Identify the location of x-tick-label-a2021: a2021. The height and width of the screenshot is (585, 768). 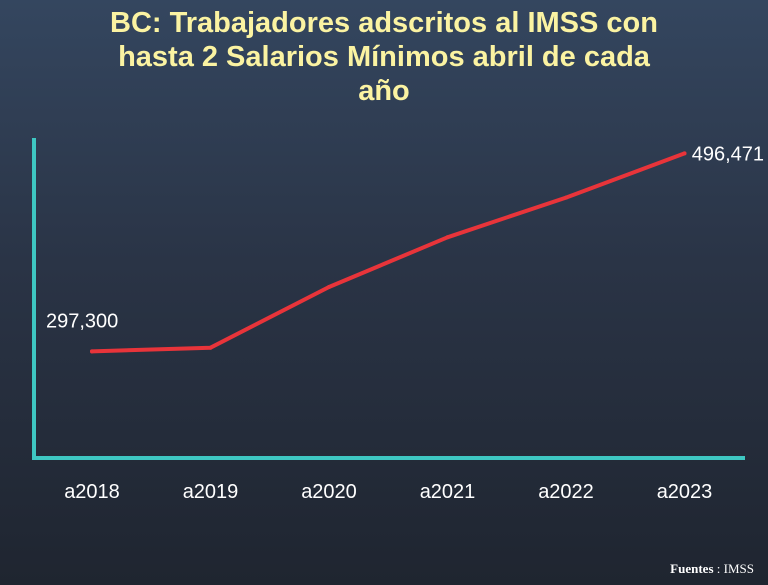
(448, 492).